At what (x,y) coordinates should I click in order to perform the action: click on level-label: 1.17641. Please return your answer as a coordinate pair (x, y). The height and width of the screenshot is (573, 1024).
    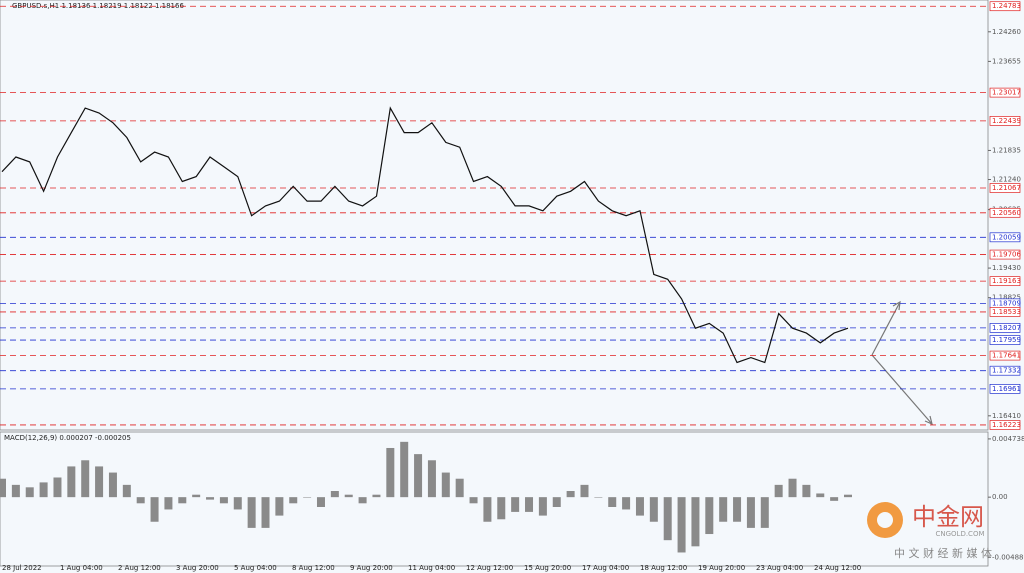
    Looking at the image, I should click on (1006, 356).